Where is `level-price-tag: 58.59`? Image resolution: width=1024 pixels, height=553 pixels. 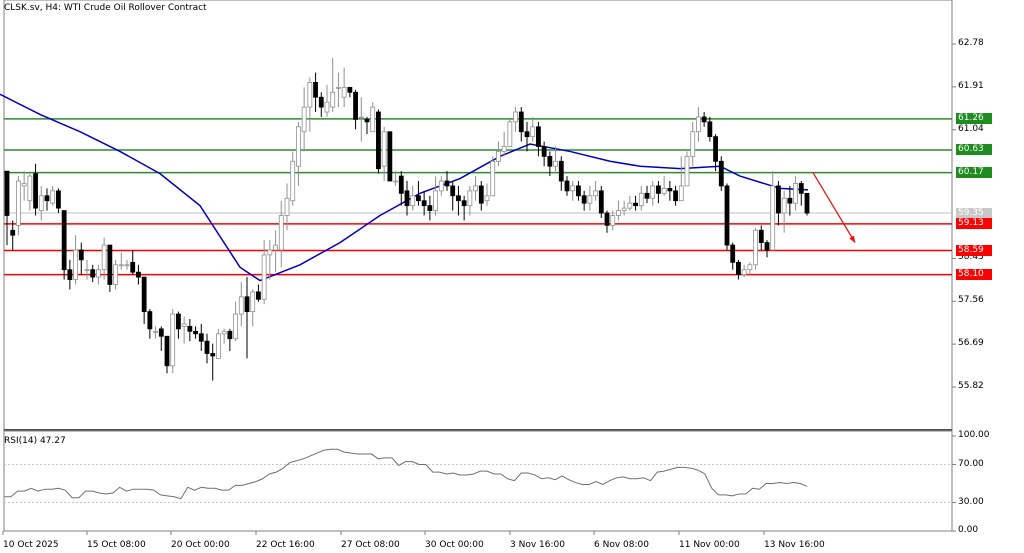 level-price-tag: 58.59 is located at coordinates (974, 250).